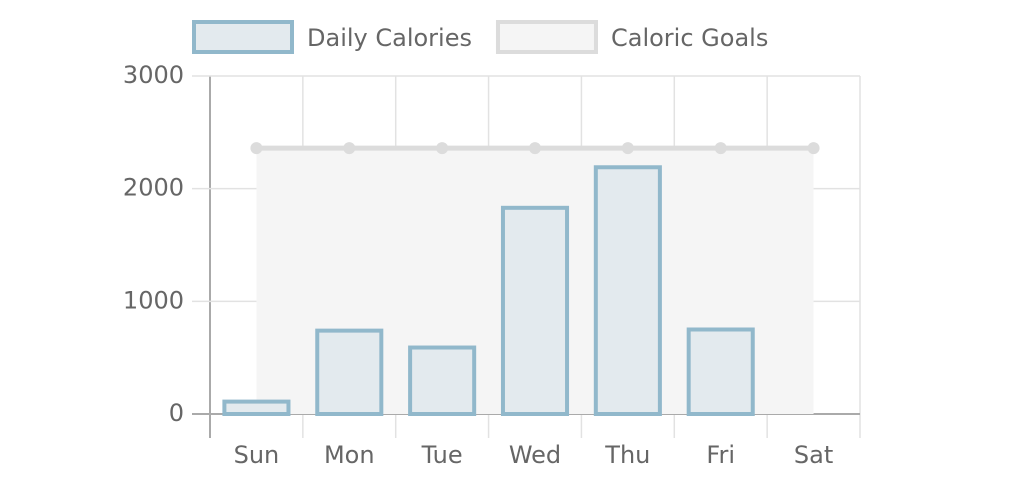 The height and width of the screenshot is (500, 1024). I want to click on x-tick-label: Sun, so click(257, 455).